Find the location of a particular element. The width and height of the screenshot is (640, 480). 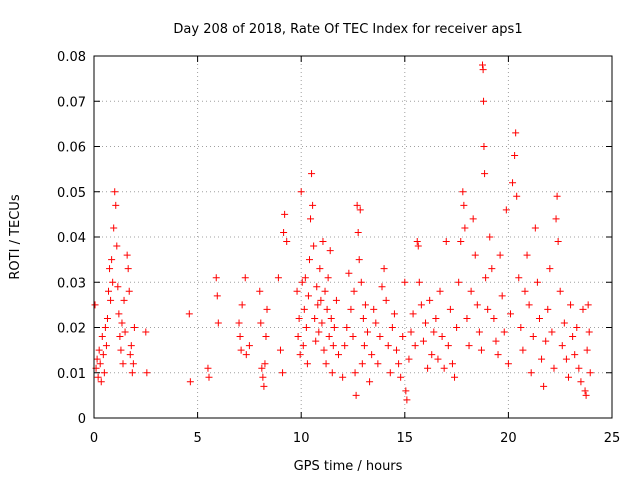

y-tick-label: 0.05 is located at coordinates (71, 193).